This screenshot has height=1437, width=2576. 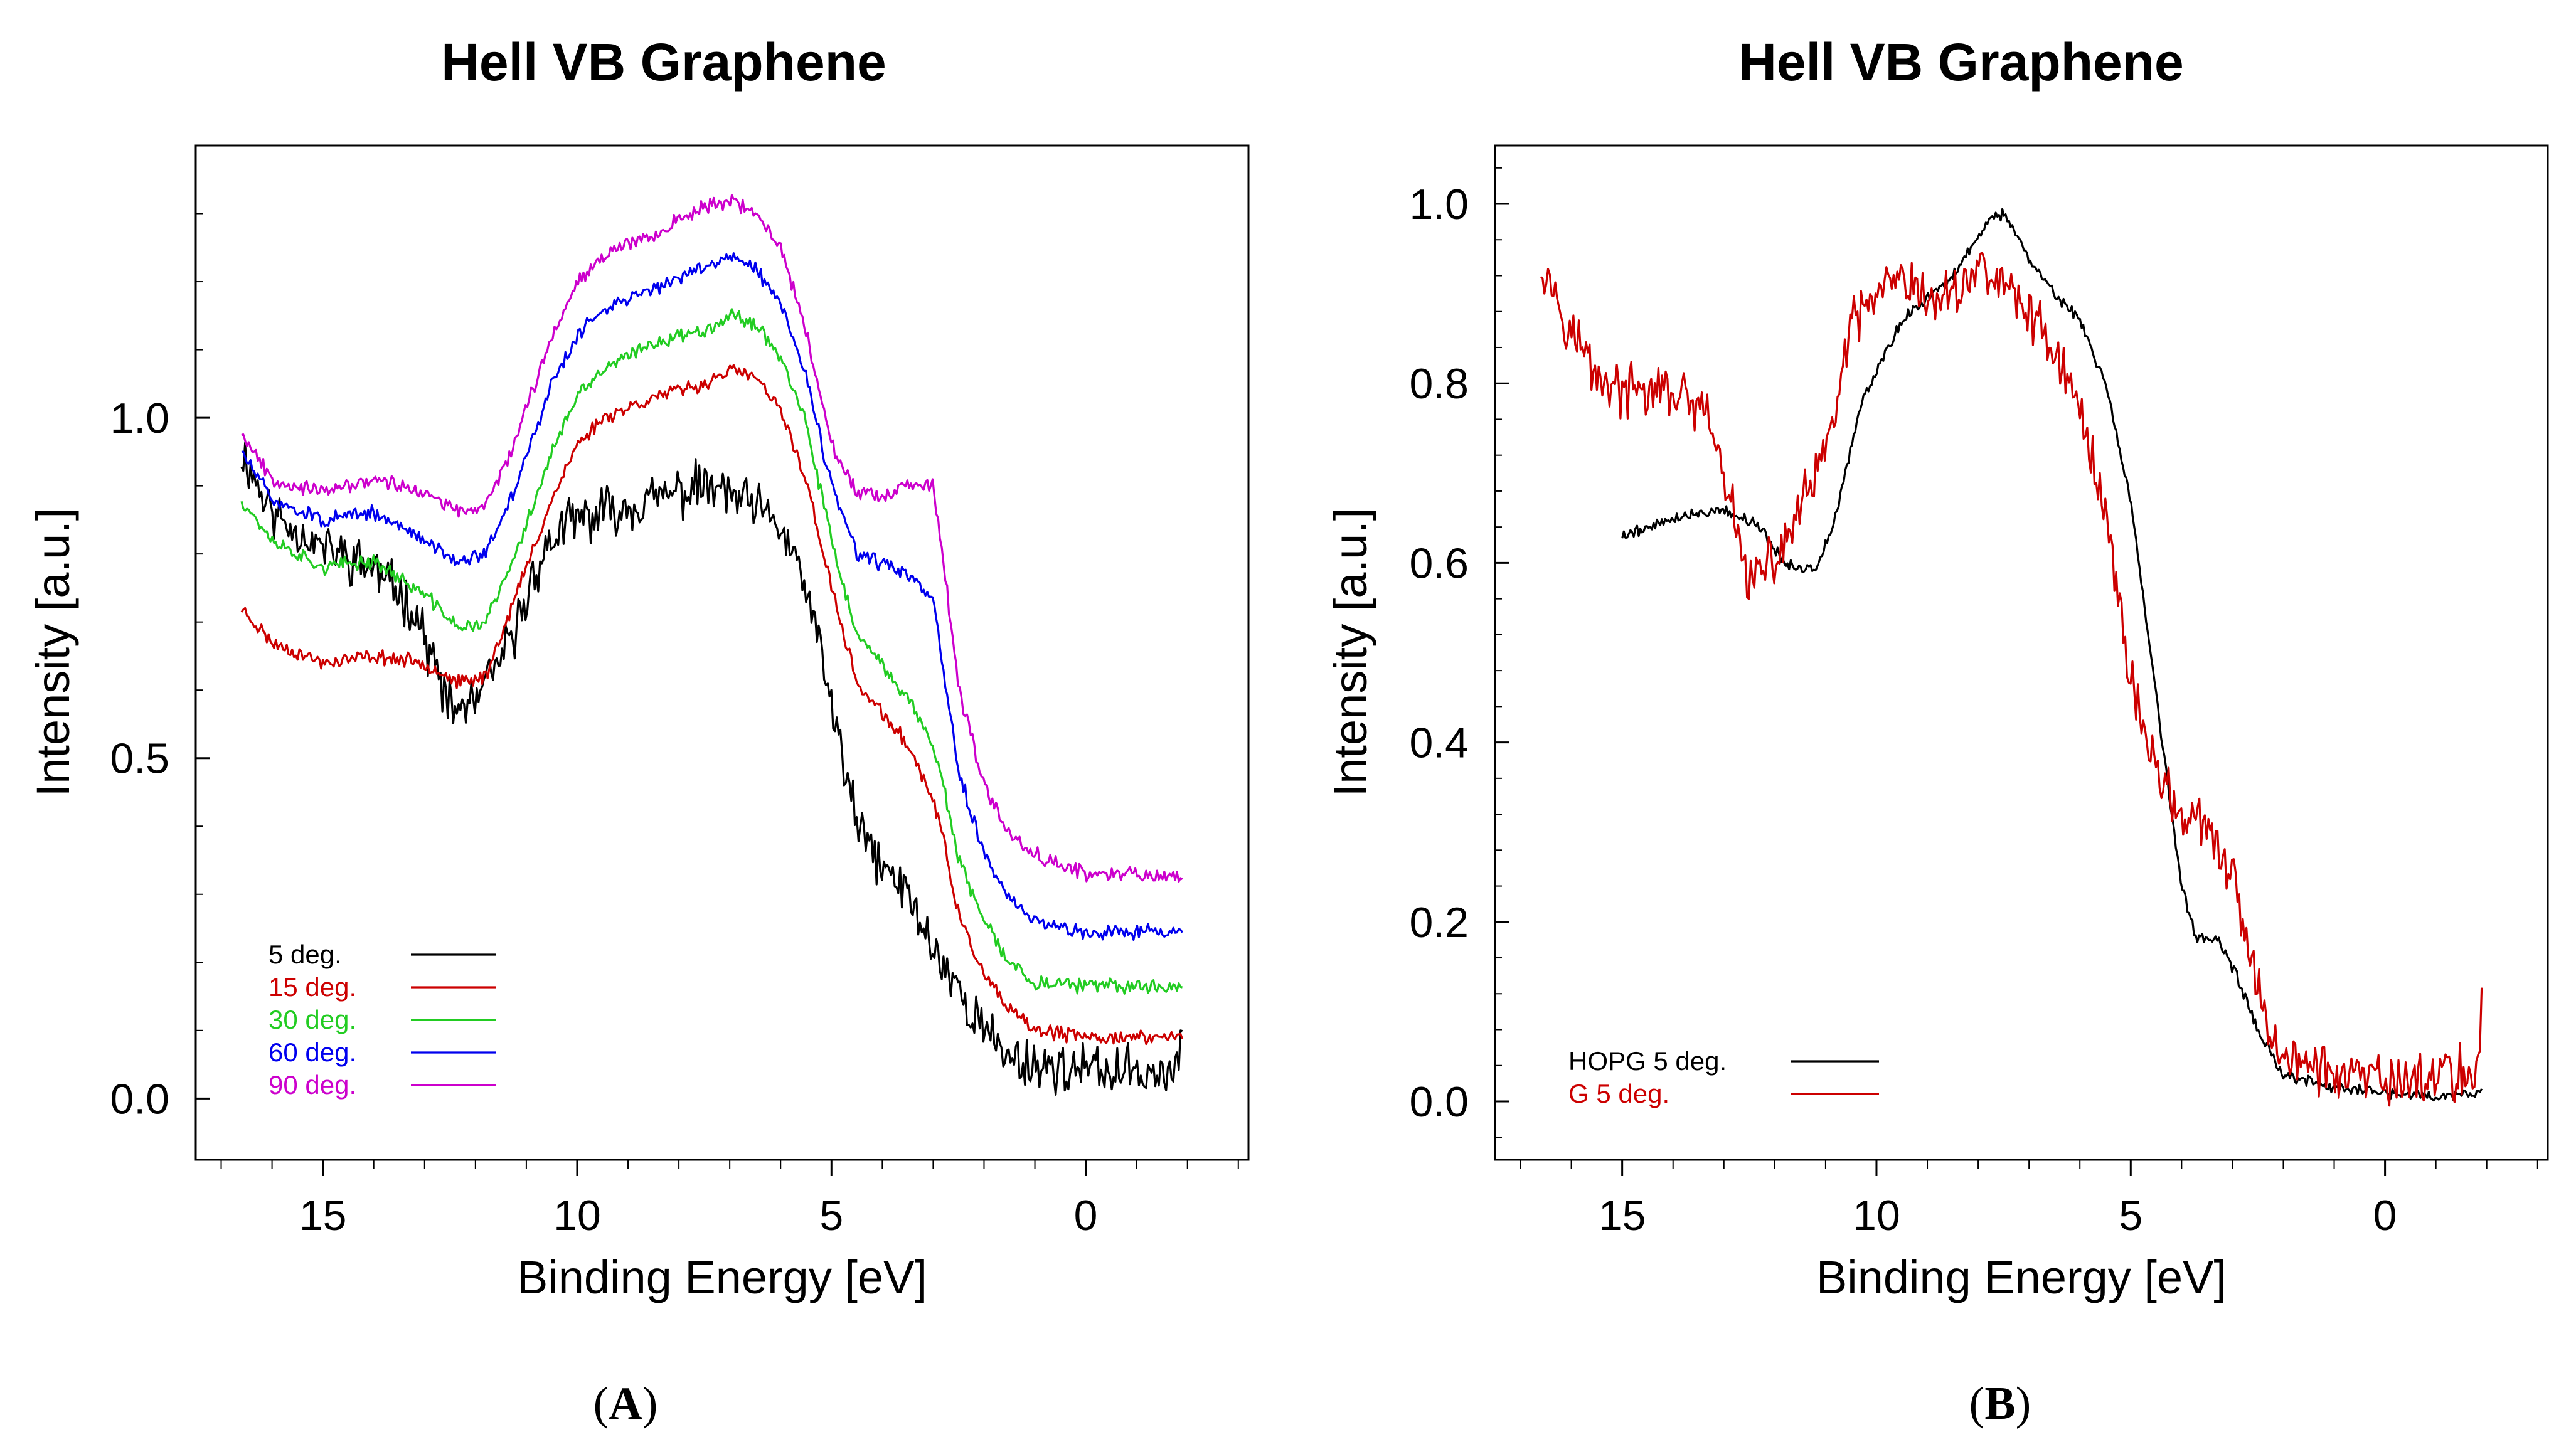 I want to click on chart-a-y-tick-label: 0.0, so click(x=139, y=1099).